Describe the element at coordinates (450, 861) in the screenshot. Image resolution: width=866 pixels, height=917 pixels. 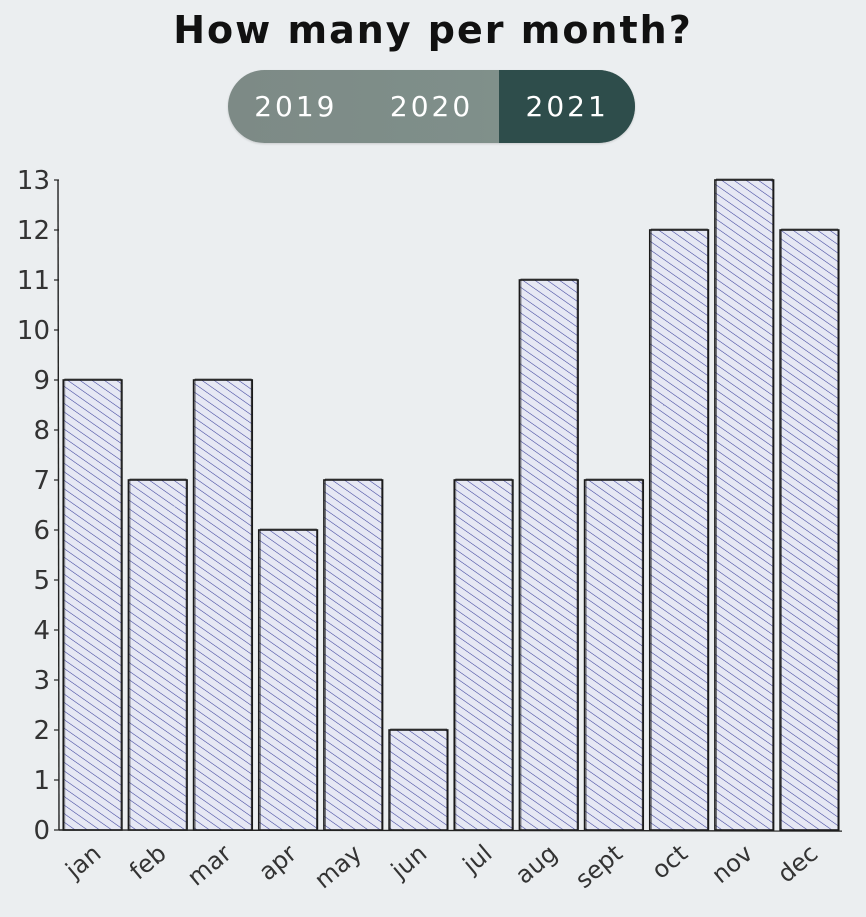
I see `x-axis: jan feb mar apr may jun jul aug sept oct nov dec` at that location.